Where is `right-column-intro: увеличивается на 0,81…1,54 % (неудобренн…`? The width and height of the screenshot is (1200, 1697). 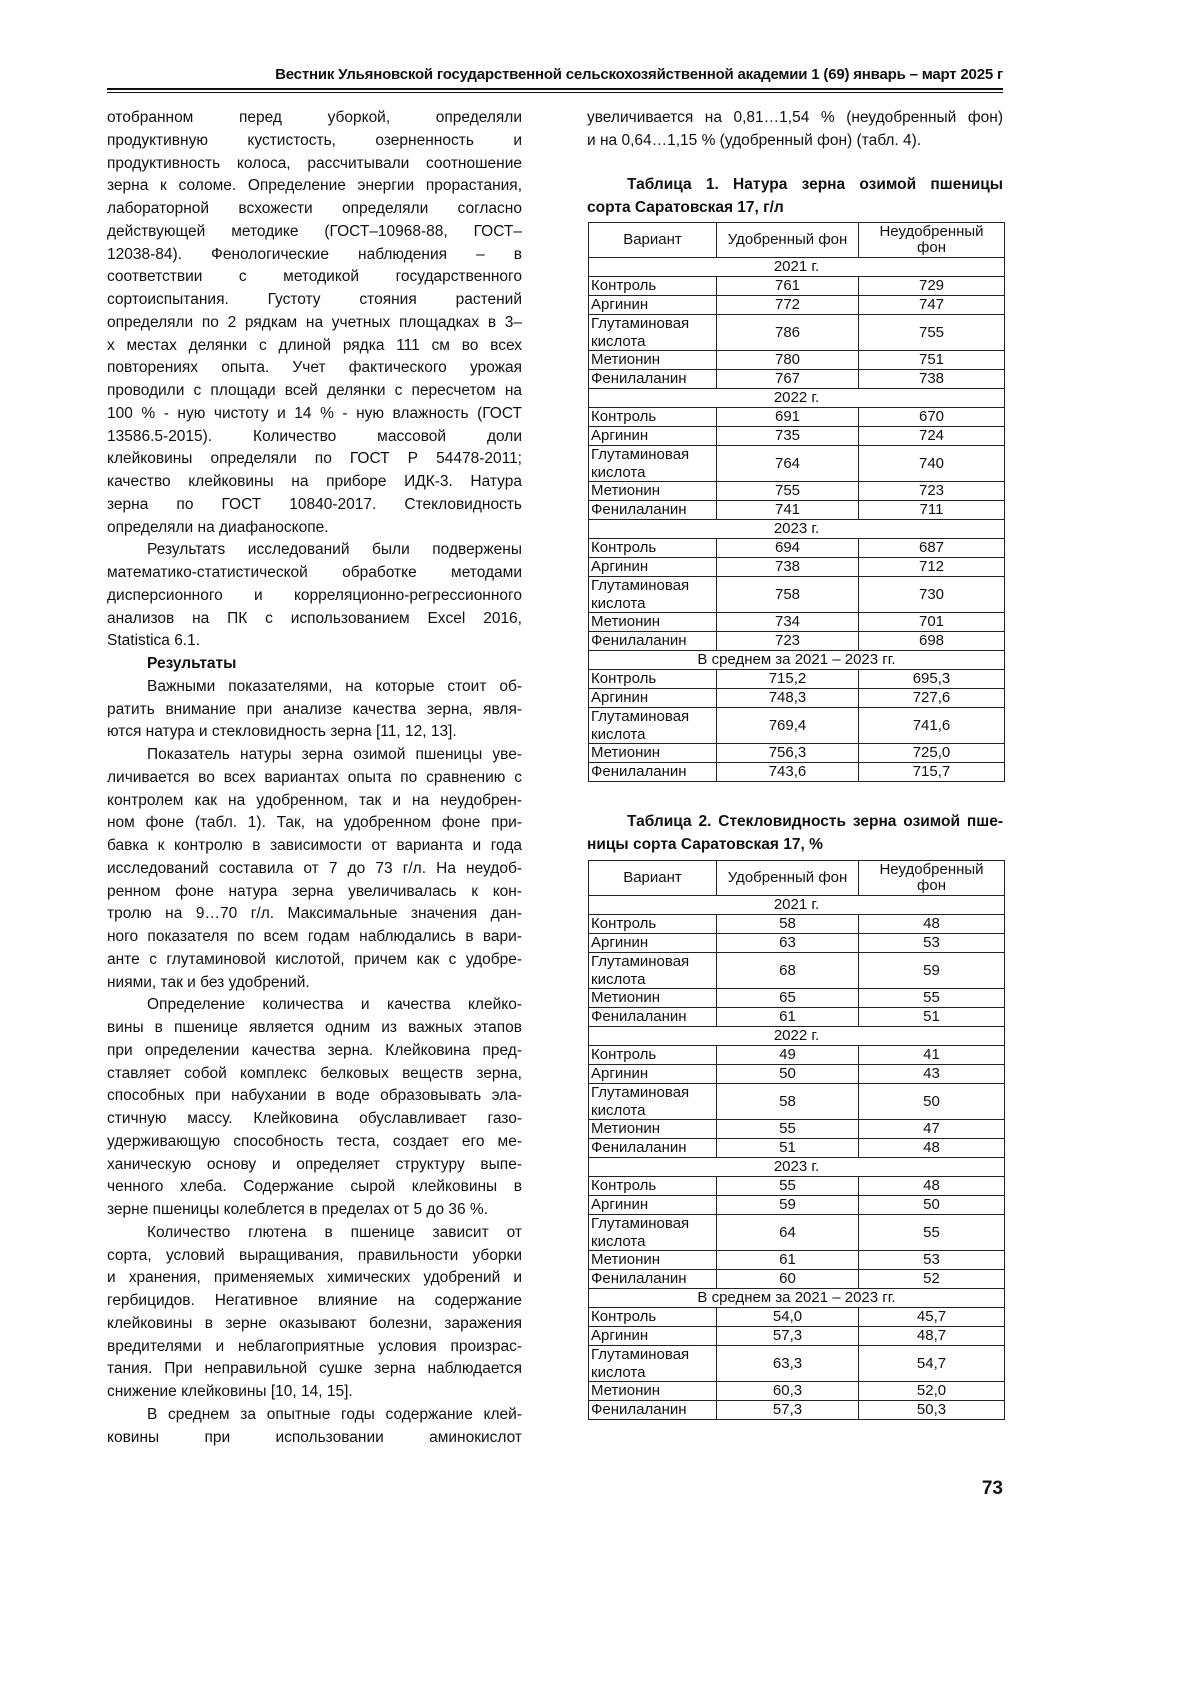 right-column-intro: увеличивается на 0,81…1,54 % (неудобренн… is located at coordinates (795, 130).